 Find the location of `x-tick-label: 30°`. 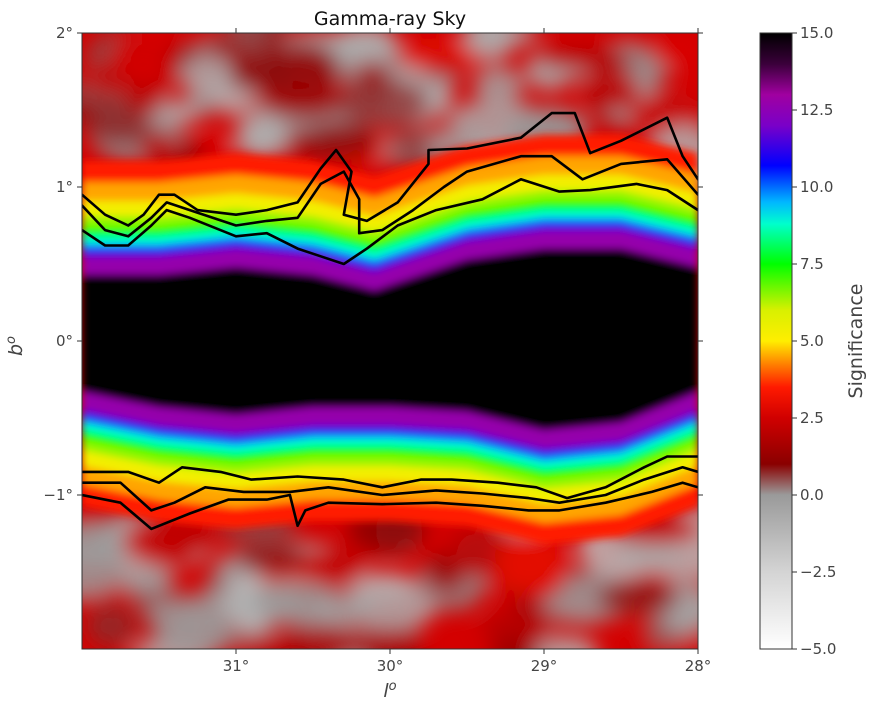

x-tick-label: 30° is located at coordinates (390, 666).